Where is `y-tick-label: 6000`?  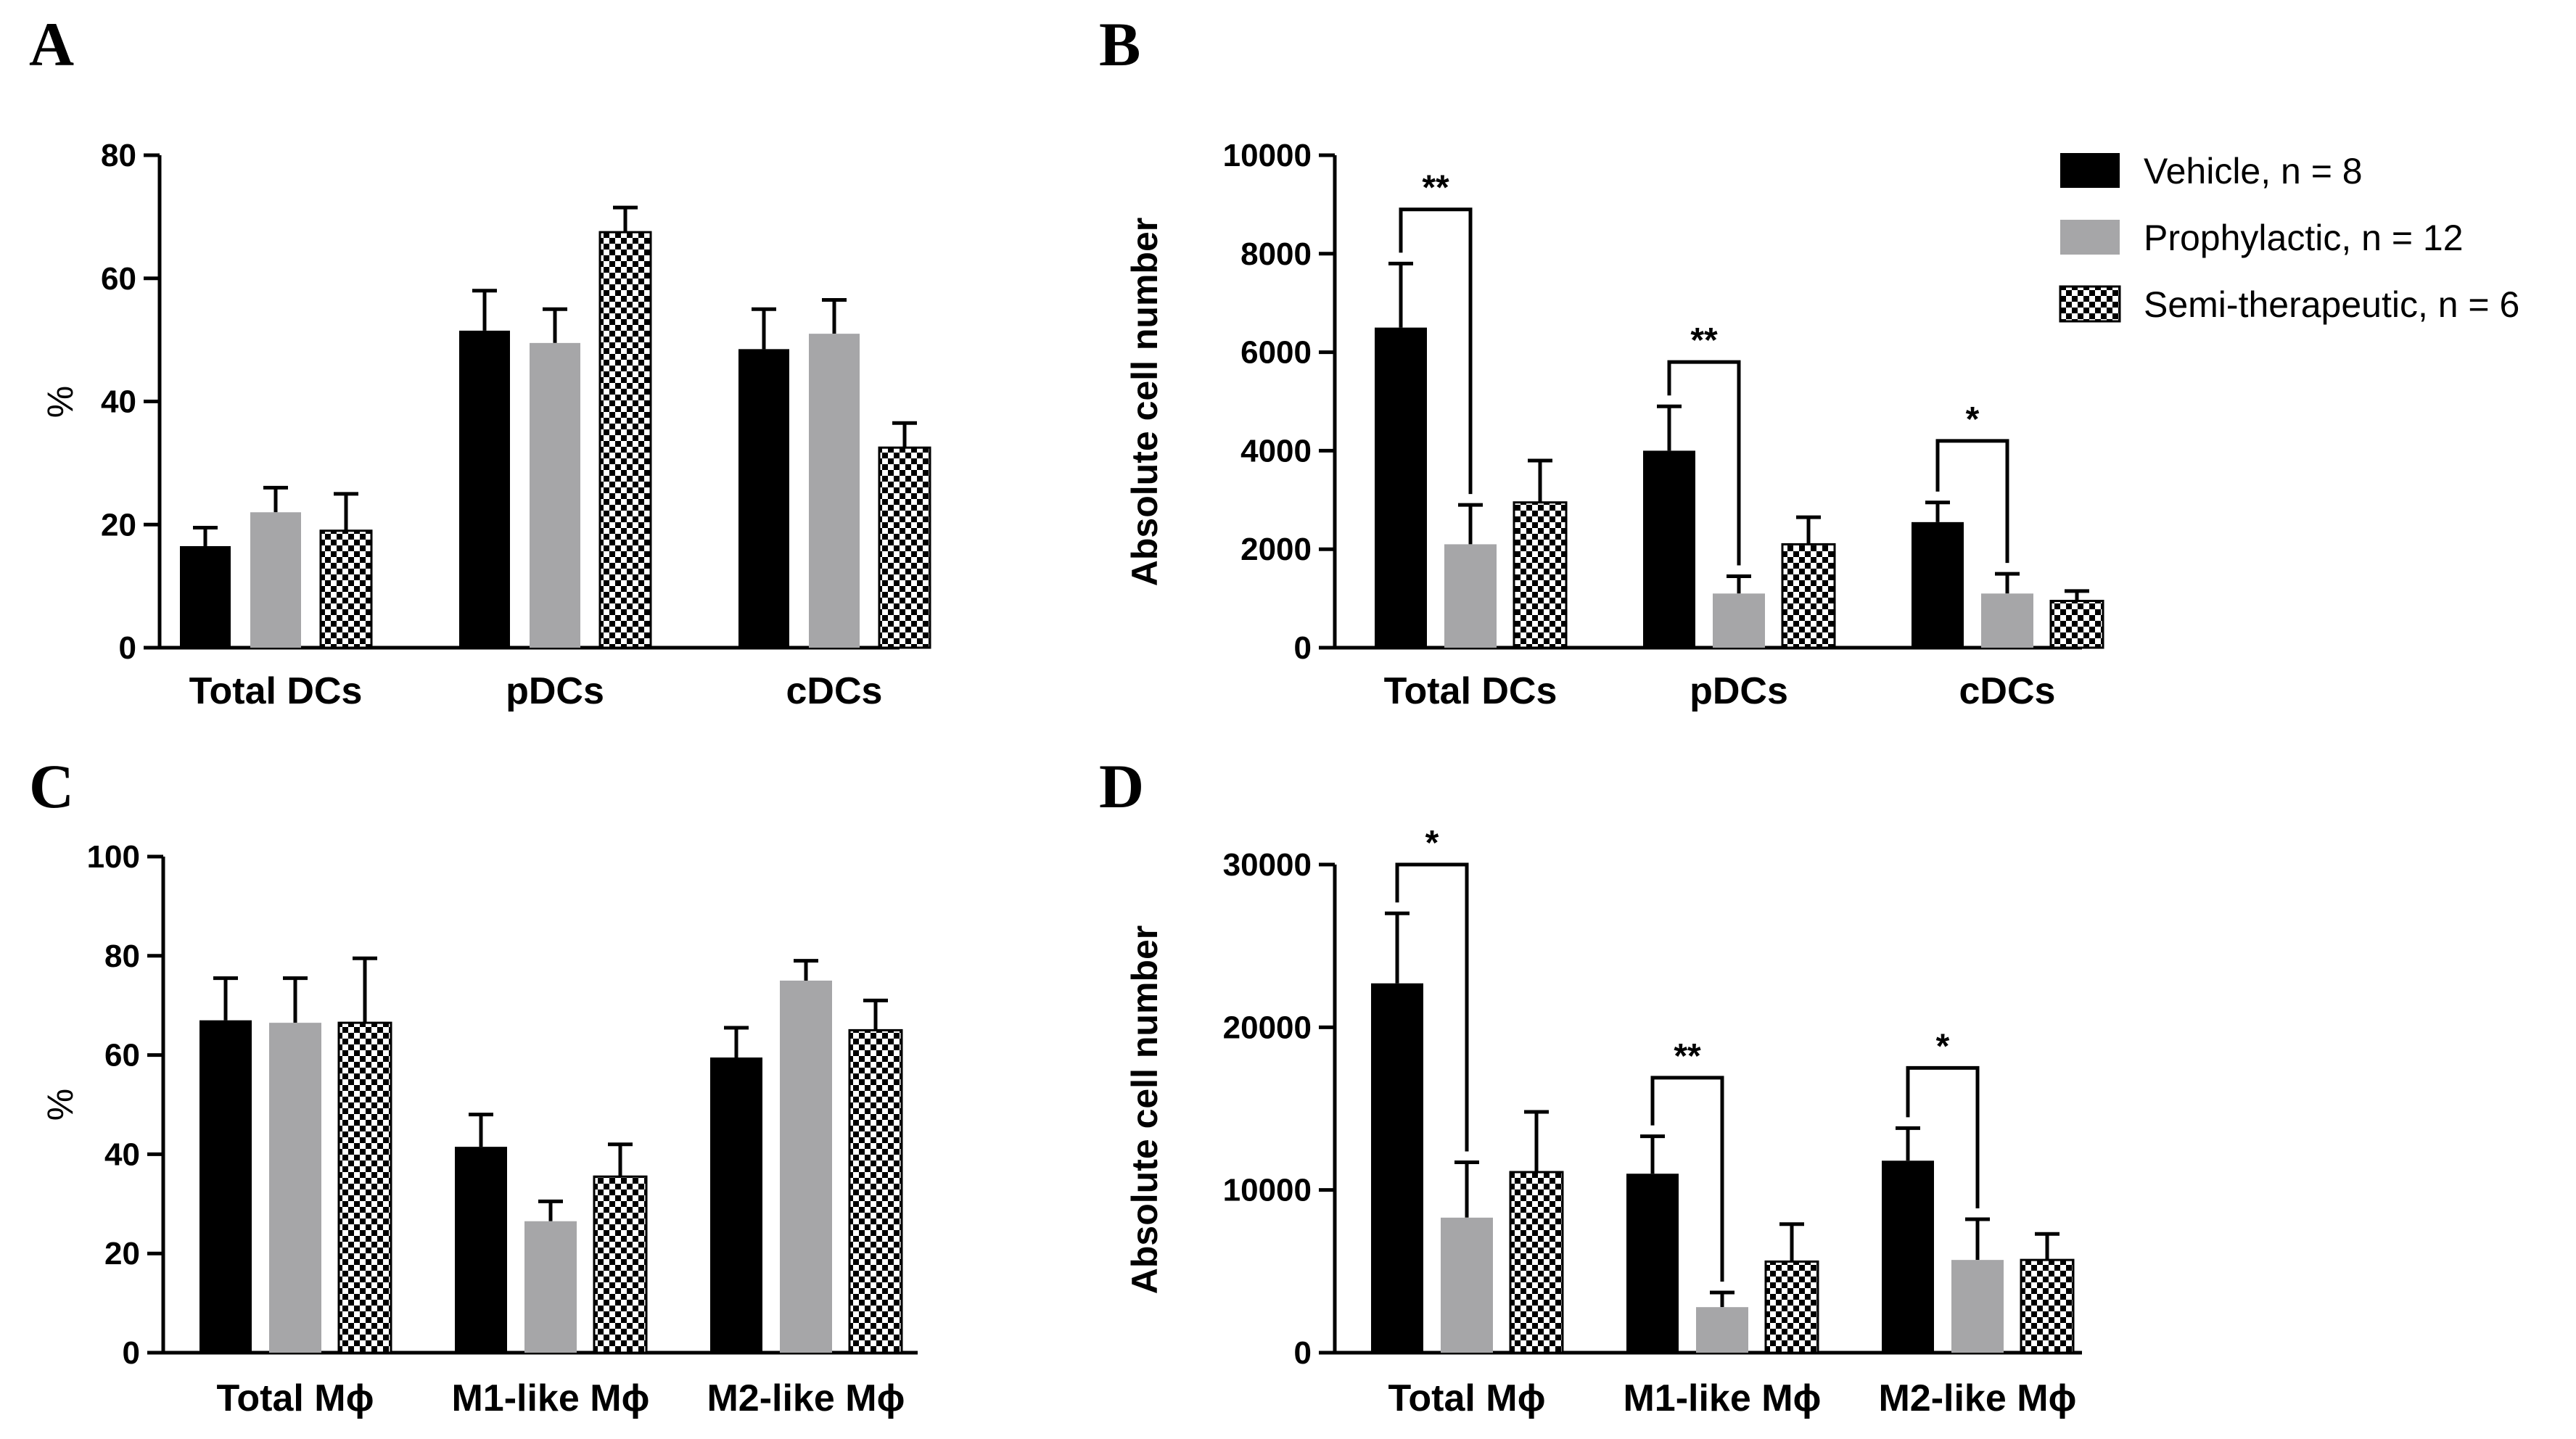
y-tick-label: 6000 is located at coordinates (1276, 353).